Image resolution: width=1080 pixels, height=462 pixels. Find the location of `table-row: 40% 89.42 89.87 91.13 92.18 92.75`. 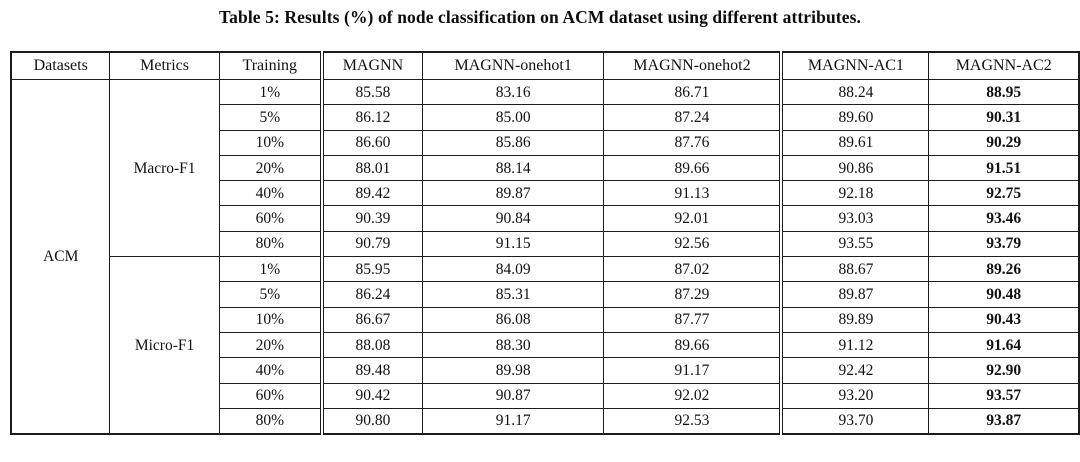

table-row: 40% 89.42 89.87 91.13 92.18 92.75 is located at coordinates (545, 193).